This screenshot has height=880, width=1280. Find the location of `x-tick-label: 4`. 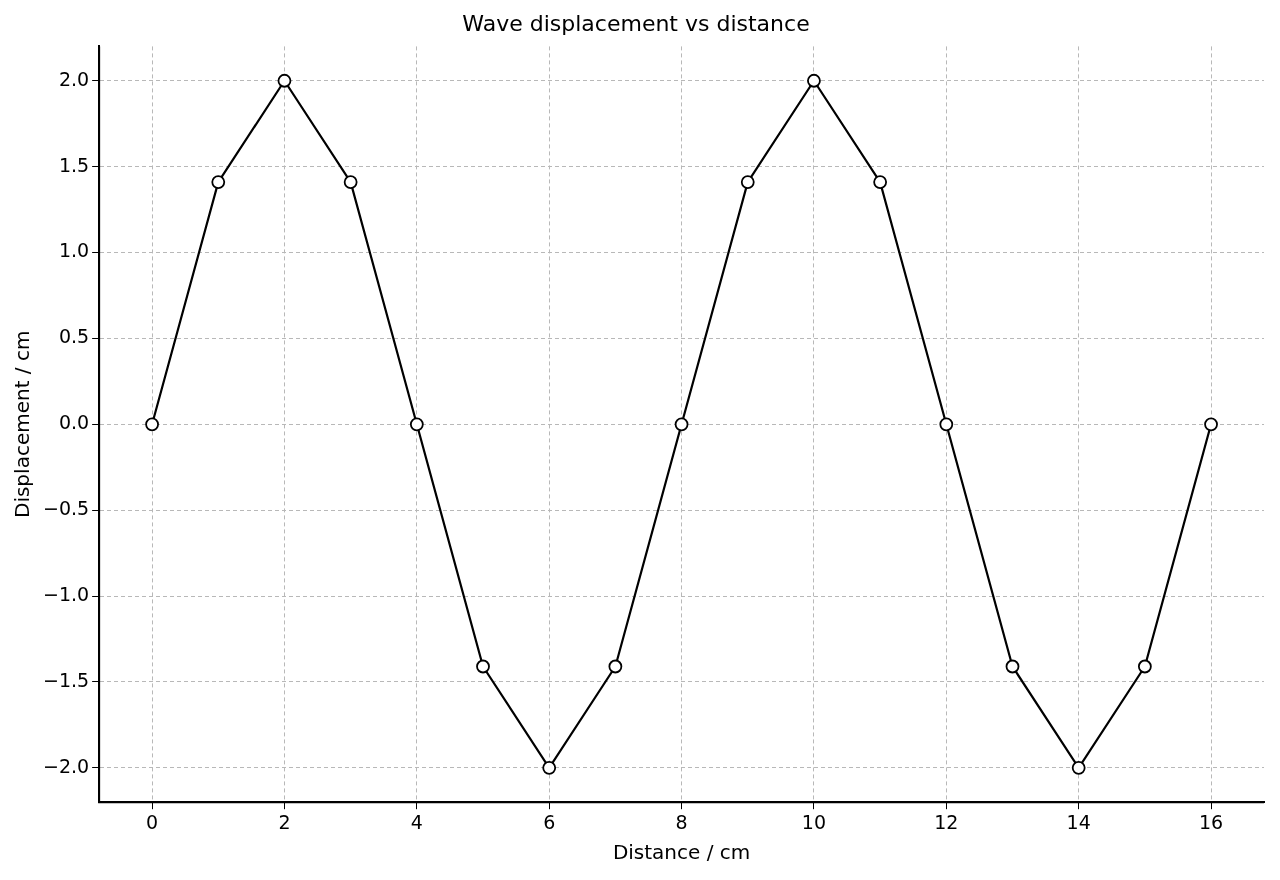

x-tick-label: 4 is located at coordinates (416, 821).